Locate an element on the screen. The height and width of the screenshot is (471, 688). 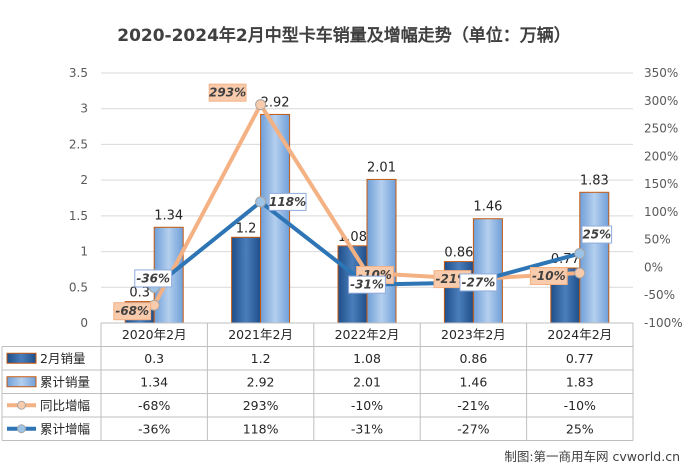
y-right-tick-label: -100% is located at coordinates (663, 323).